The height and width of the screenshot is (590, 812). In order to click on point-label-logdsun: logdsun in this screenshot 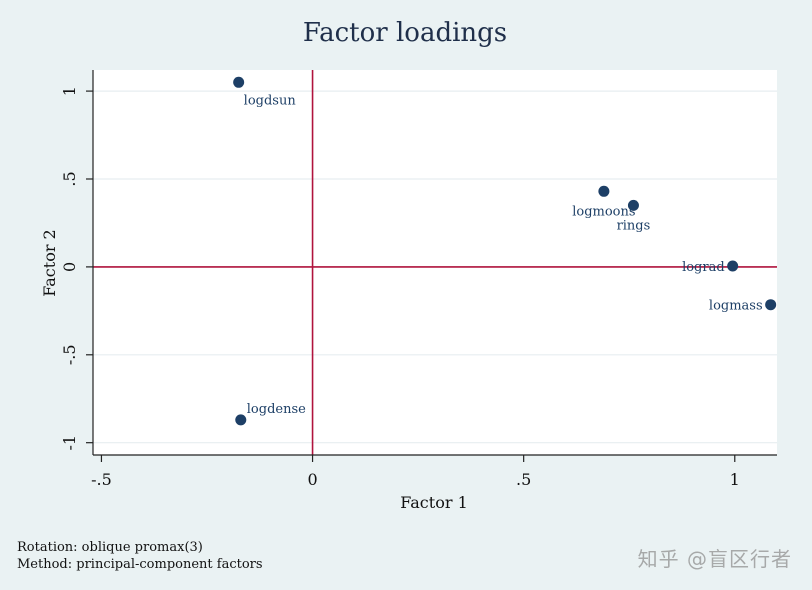, I will do `click(270, 100)`.